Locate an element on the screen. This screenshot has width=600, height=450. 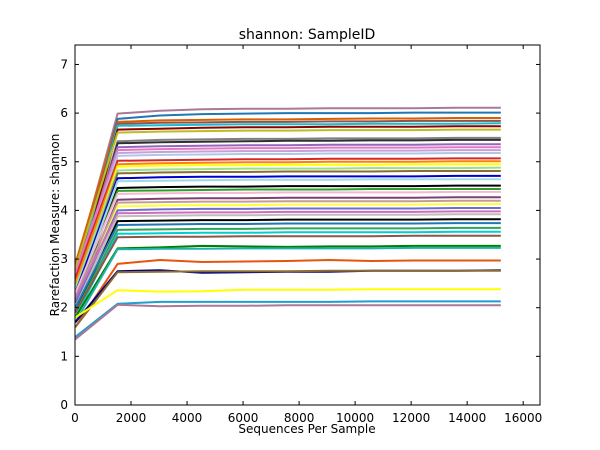
x-tick-label: 4000 is located at coordinates (187, 418).